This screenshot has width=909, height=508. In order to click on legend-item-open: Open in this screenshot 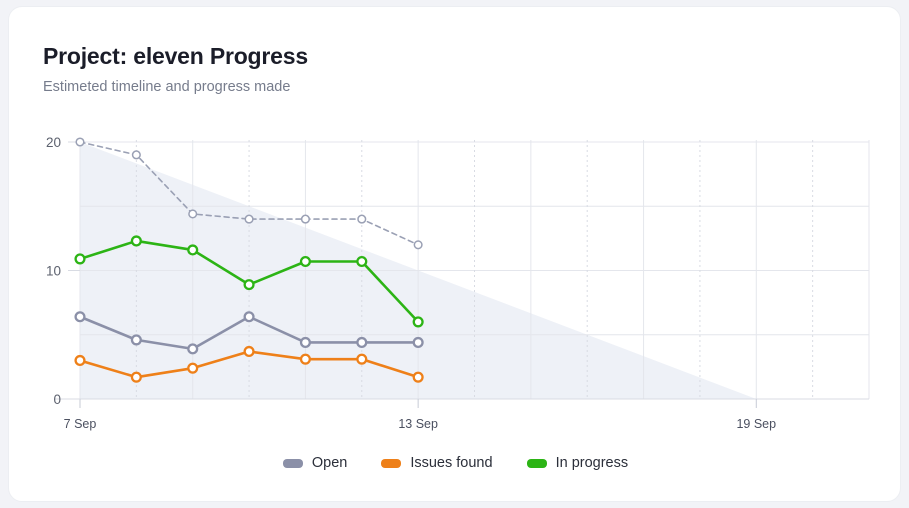, I will do `click(315, 463)`.